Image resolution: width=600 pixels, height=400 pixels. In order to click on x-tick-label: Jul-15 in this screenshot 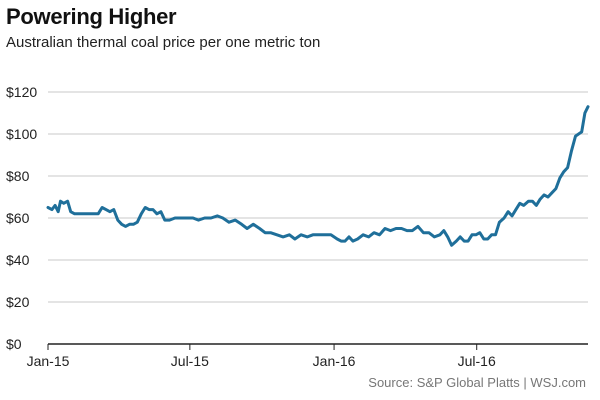, I will do `click(190, 361)`.